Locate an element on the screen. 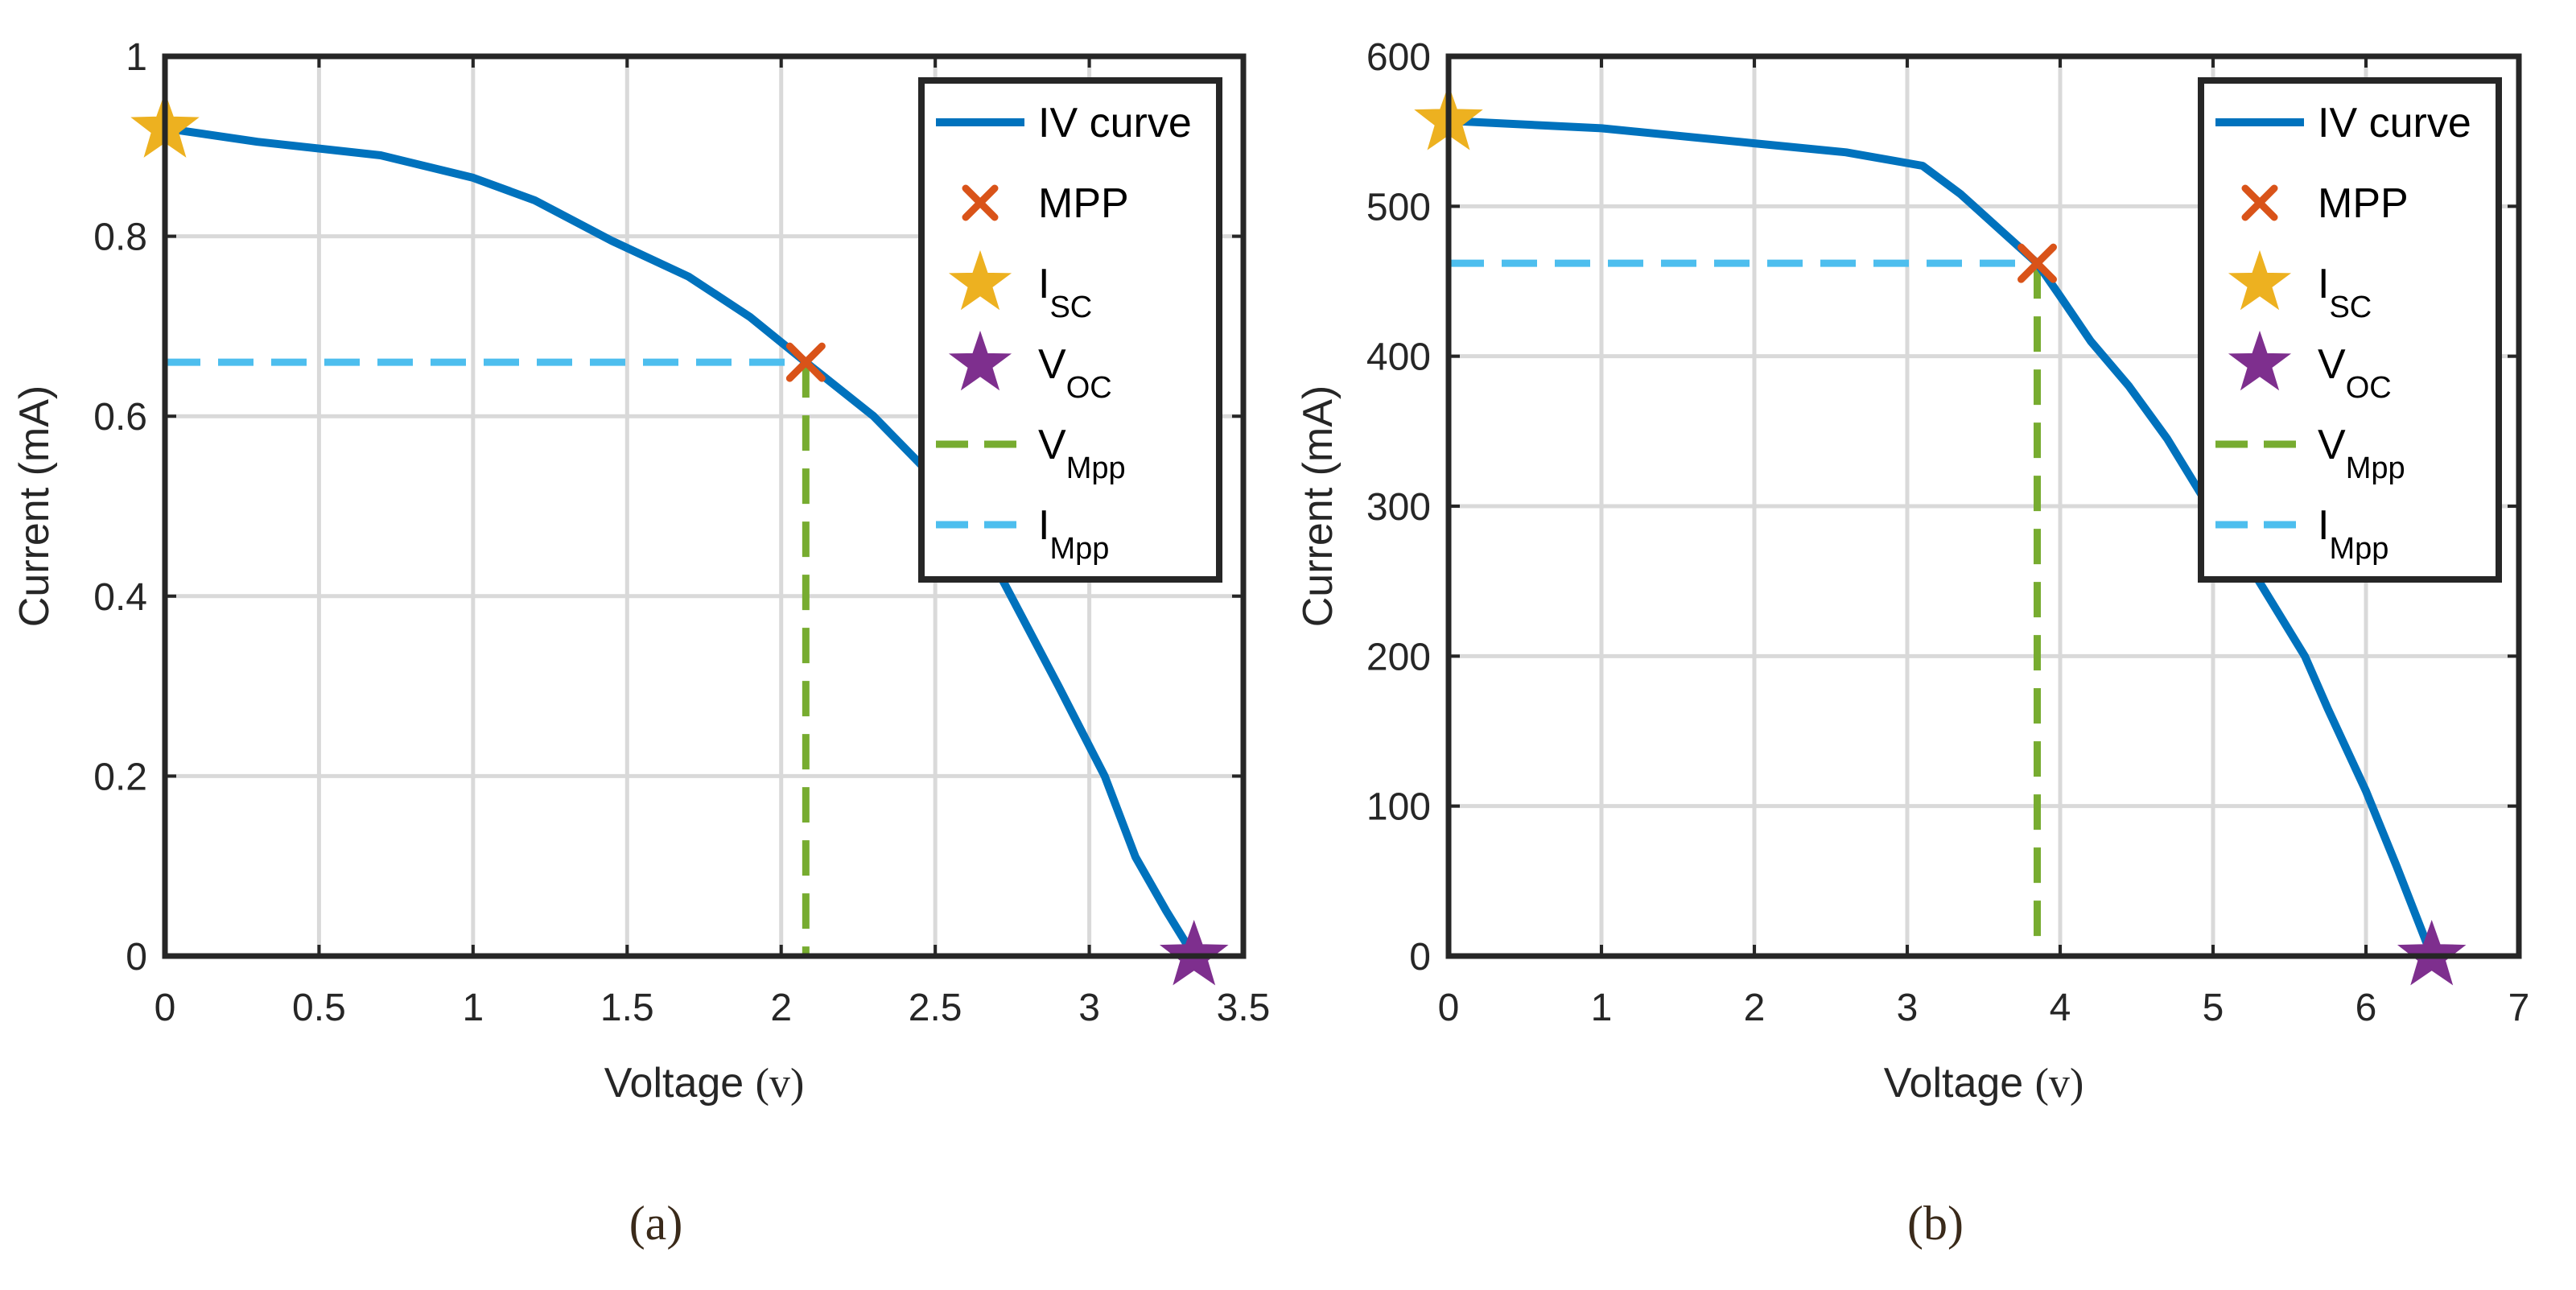 This screenshot has width=2576, height=1290. x-tick-label: 0.5 is located at coordinates (319, 1008).